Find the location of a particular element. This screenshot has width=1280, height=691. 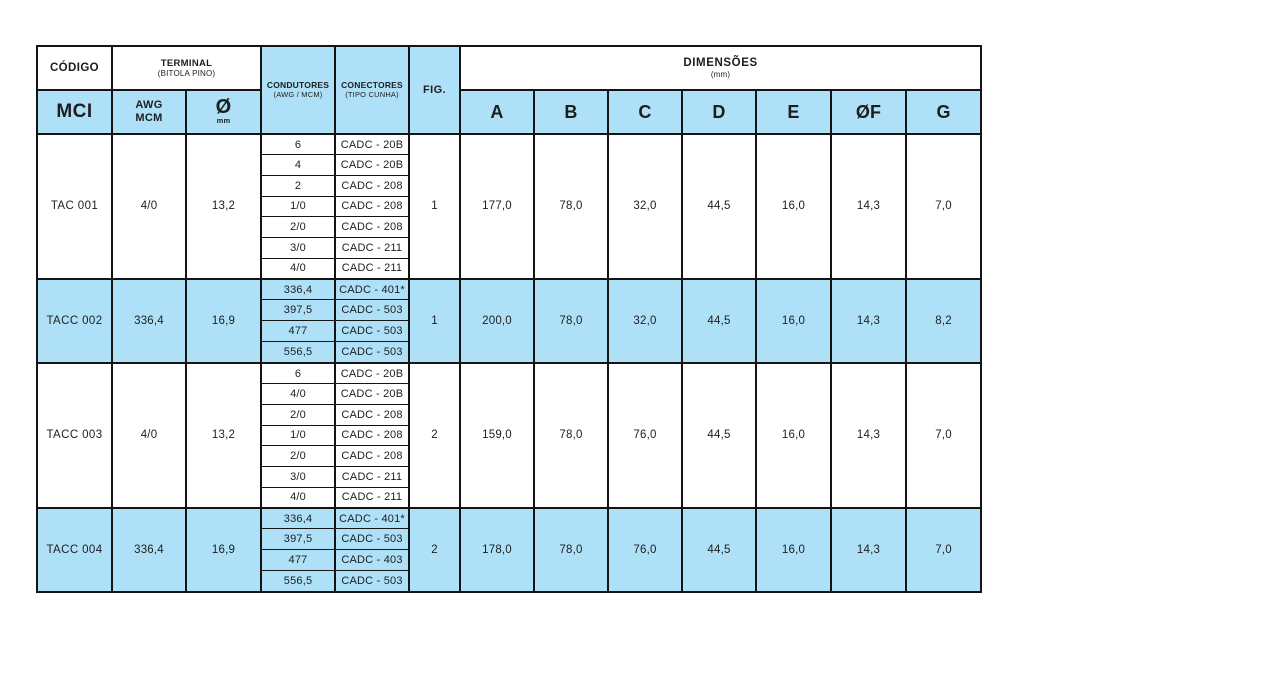

header-dimensoes: DIMENSÕES (mm) is located at coordinates (721, 68).